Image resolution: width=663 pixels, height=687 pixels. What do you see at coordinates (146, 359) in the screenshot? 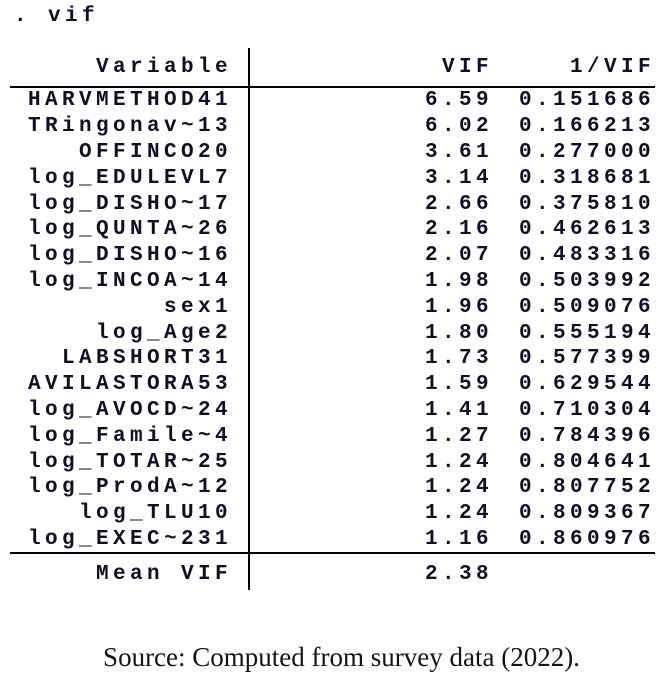
I see `cell-variable: LABSHORT31` at bounding box center [146, 359].